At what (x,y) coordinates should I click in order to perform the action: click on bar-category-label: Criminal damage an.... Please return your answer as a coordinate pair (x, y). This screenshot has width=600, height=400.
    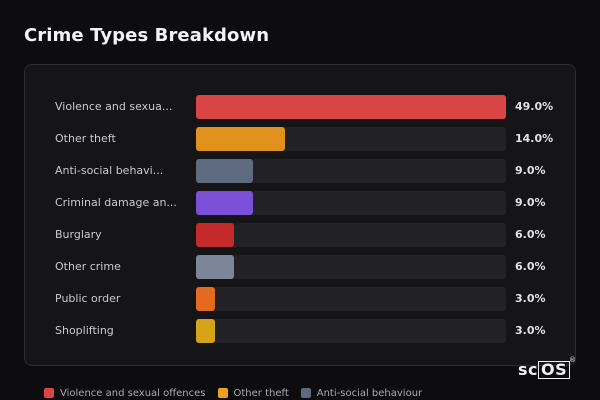
    Looking at the image, I should click on (116, 202).